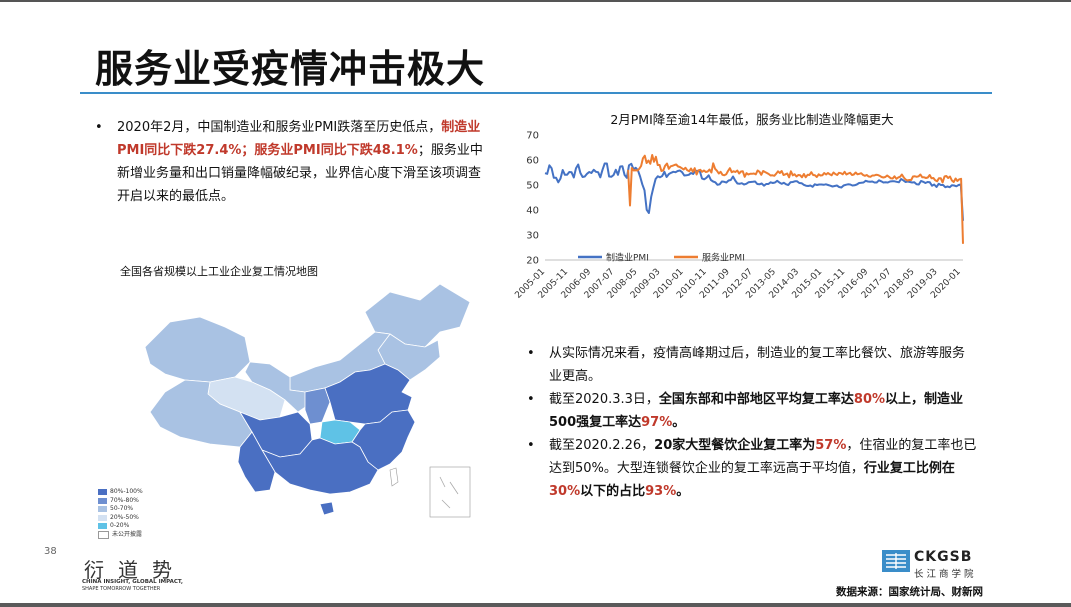 The image size is (1071, 607). I want to click on bullet-text: 截至2020.2.26，, so click(602, 445).